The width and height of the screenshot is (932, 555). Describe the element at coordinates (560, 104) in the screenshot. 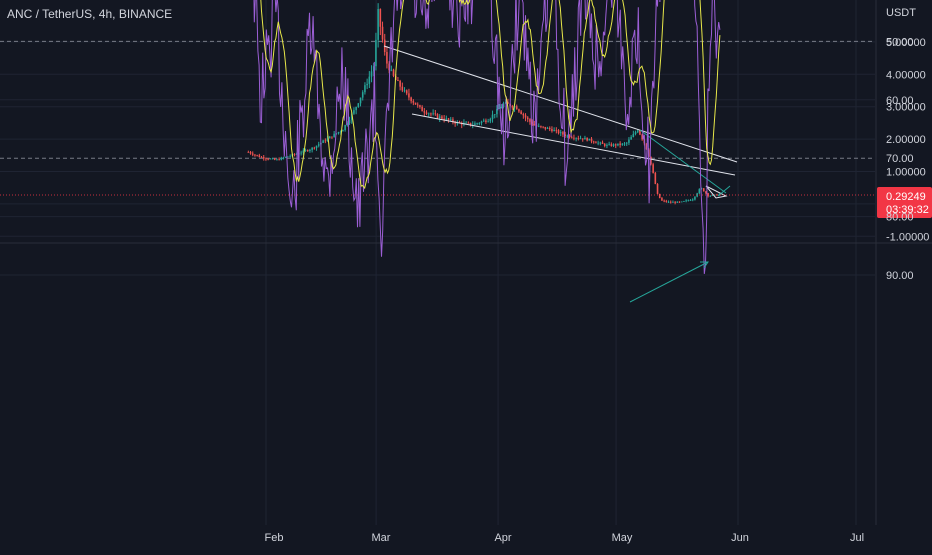

I see `resistance-trendline` at that location.